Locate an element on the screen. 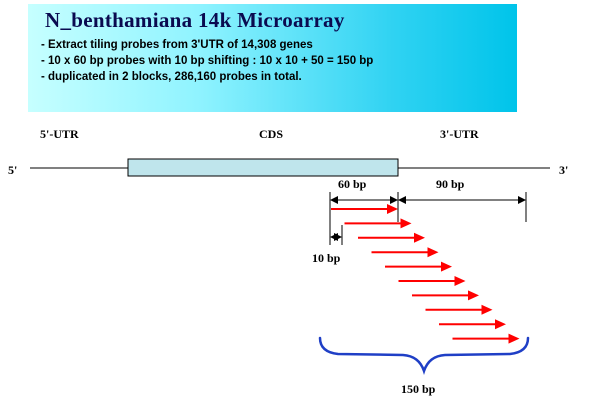 The width and height of the screenshot is (600, 411). label-60bp: 60 bp is located at coordinates (352, 184).